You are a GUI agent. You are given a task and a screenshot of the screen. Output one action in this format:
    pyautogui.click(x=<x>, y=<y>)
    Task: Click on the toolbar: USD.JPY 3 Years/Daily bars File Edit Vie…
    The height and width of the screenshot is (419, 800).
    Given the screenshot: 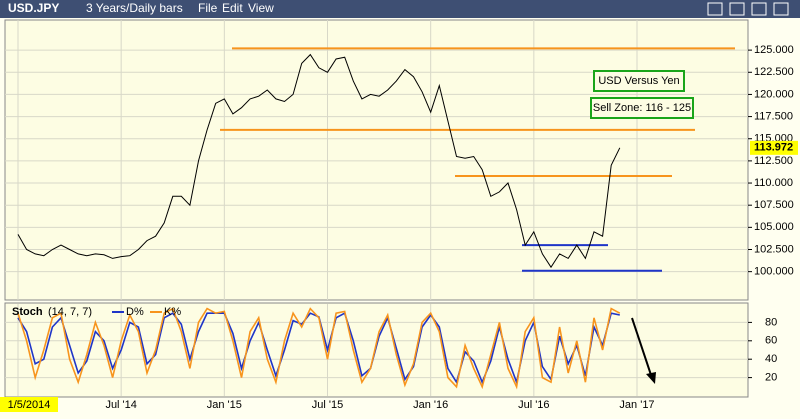 What is the action you would take?
    pyautogui.click(x=400, y=9)
    